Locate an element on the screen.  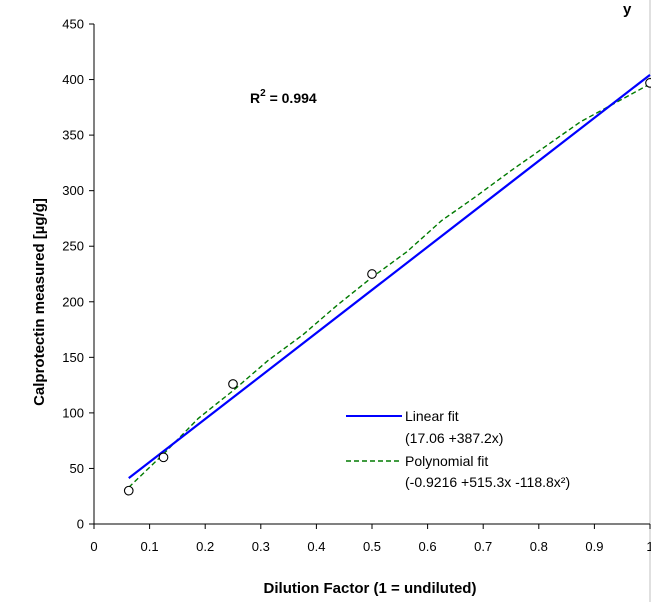
y-tick-label: 200 is located at coordinates (73, 301).